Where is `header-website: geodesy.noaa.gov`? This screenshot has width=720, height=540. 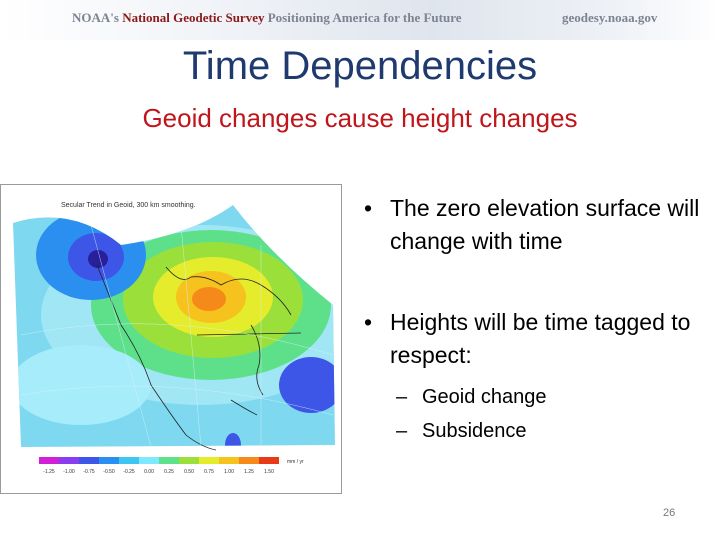 header-website: geodesy.noaa.gov is located at coordinates (610, 17).